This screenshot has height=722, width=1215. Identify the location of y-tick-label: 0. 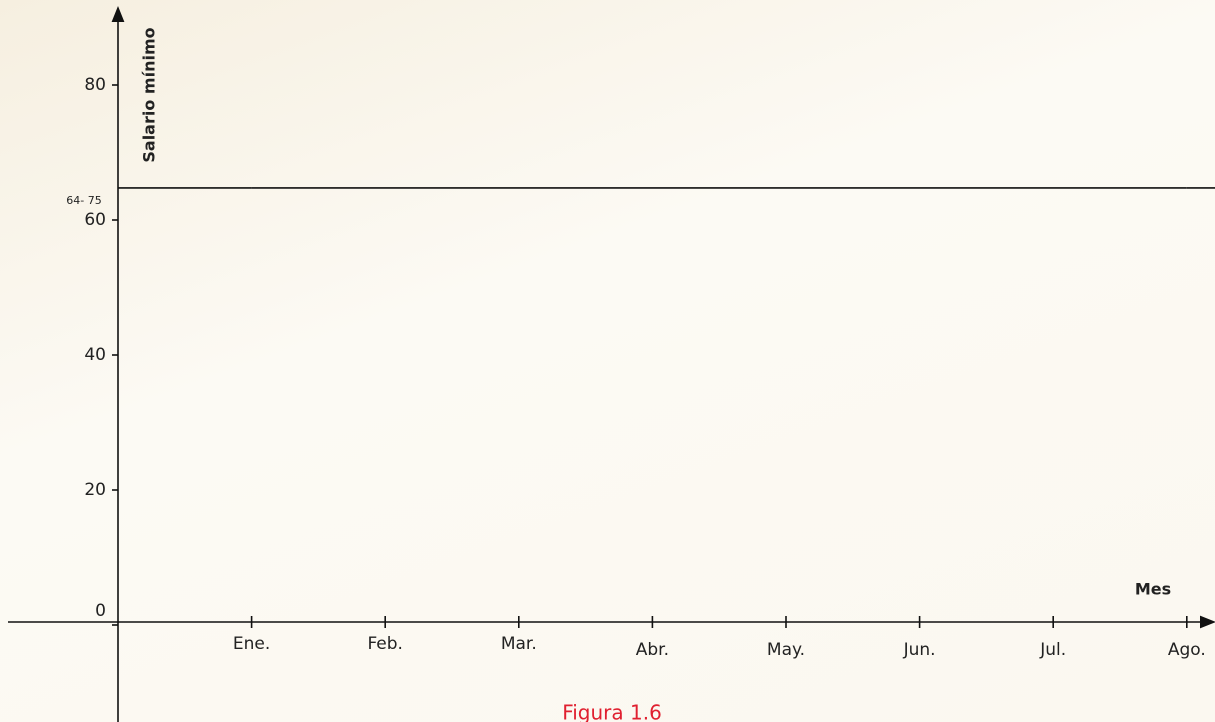
(100, 611).